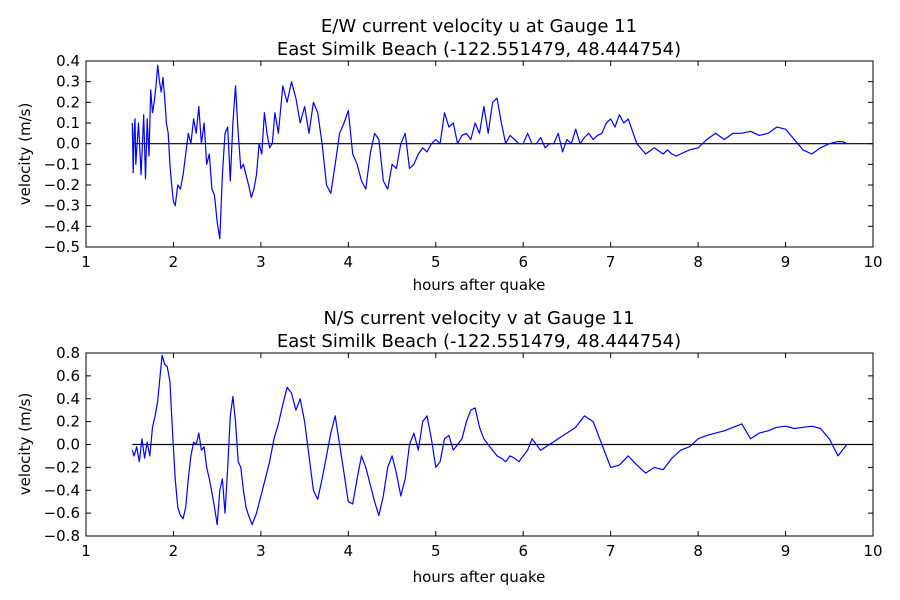 The image size is (900, 600). What do you see at coordinates (62, 206) in the screenshot?
I see `y-tick-label: −0.3` at bounding box center [62, 206].